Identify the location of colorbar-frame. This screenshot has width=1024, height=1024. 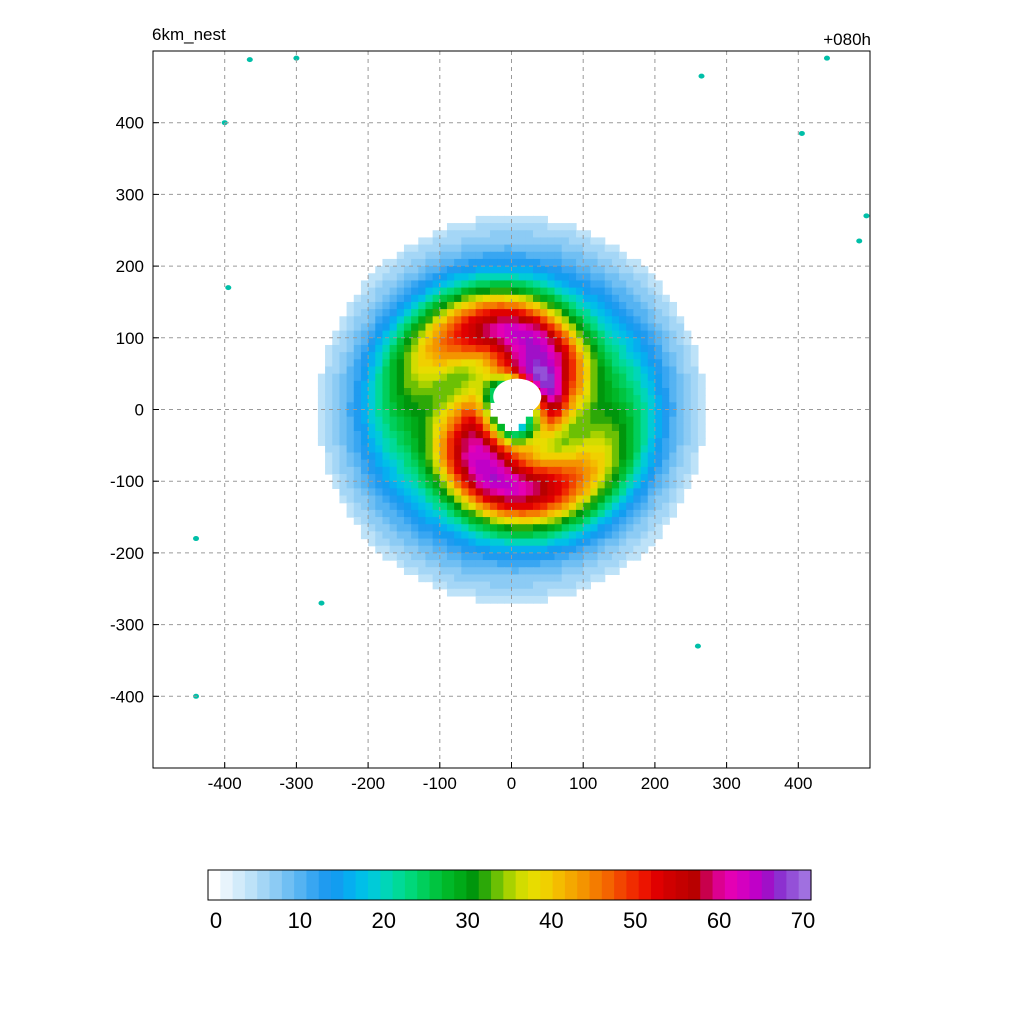
(509, 885).